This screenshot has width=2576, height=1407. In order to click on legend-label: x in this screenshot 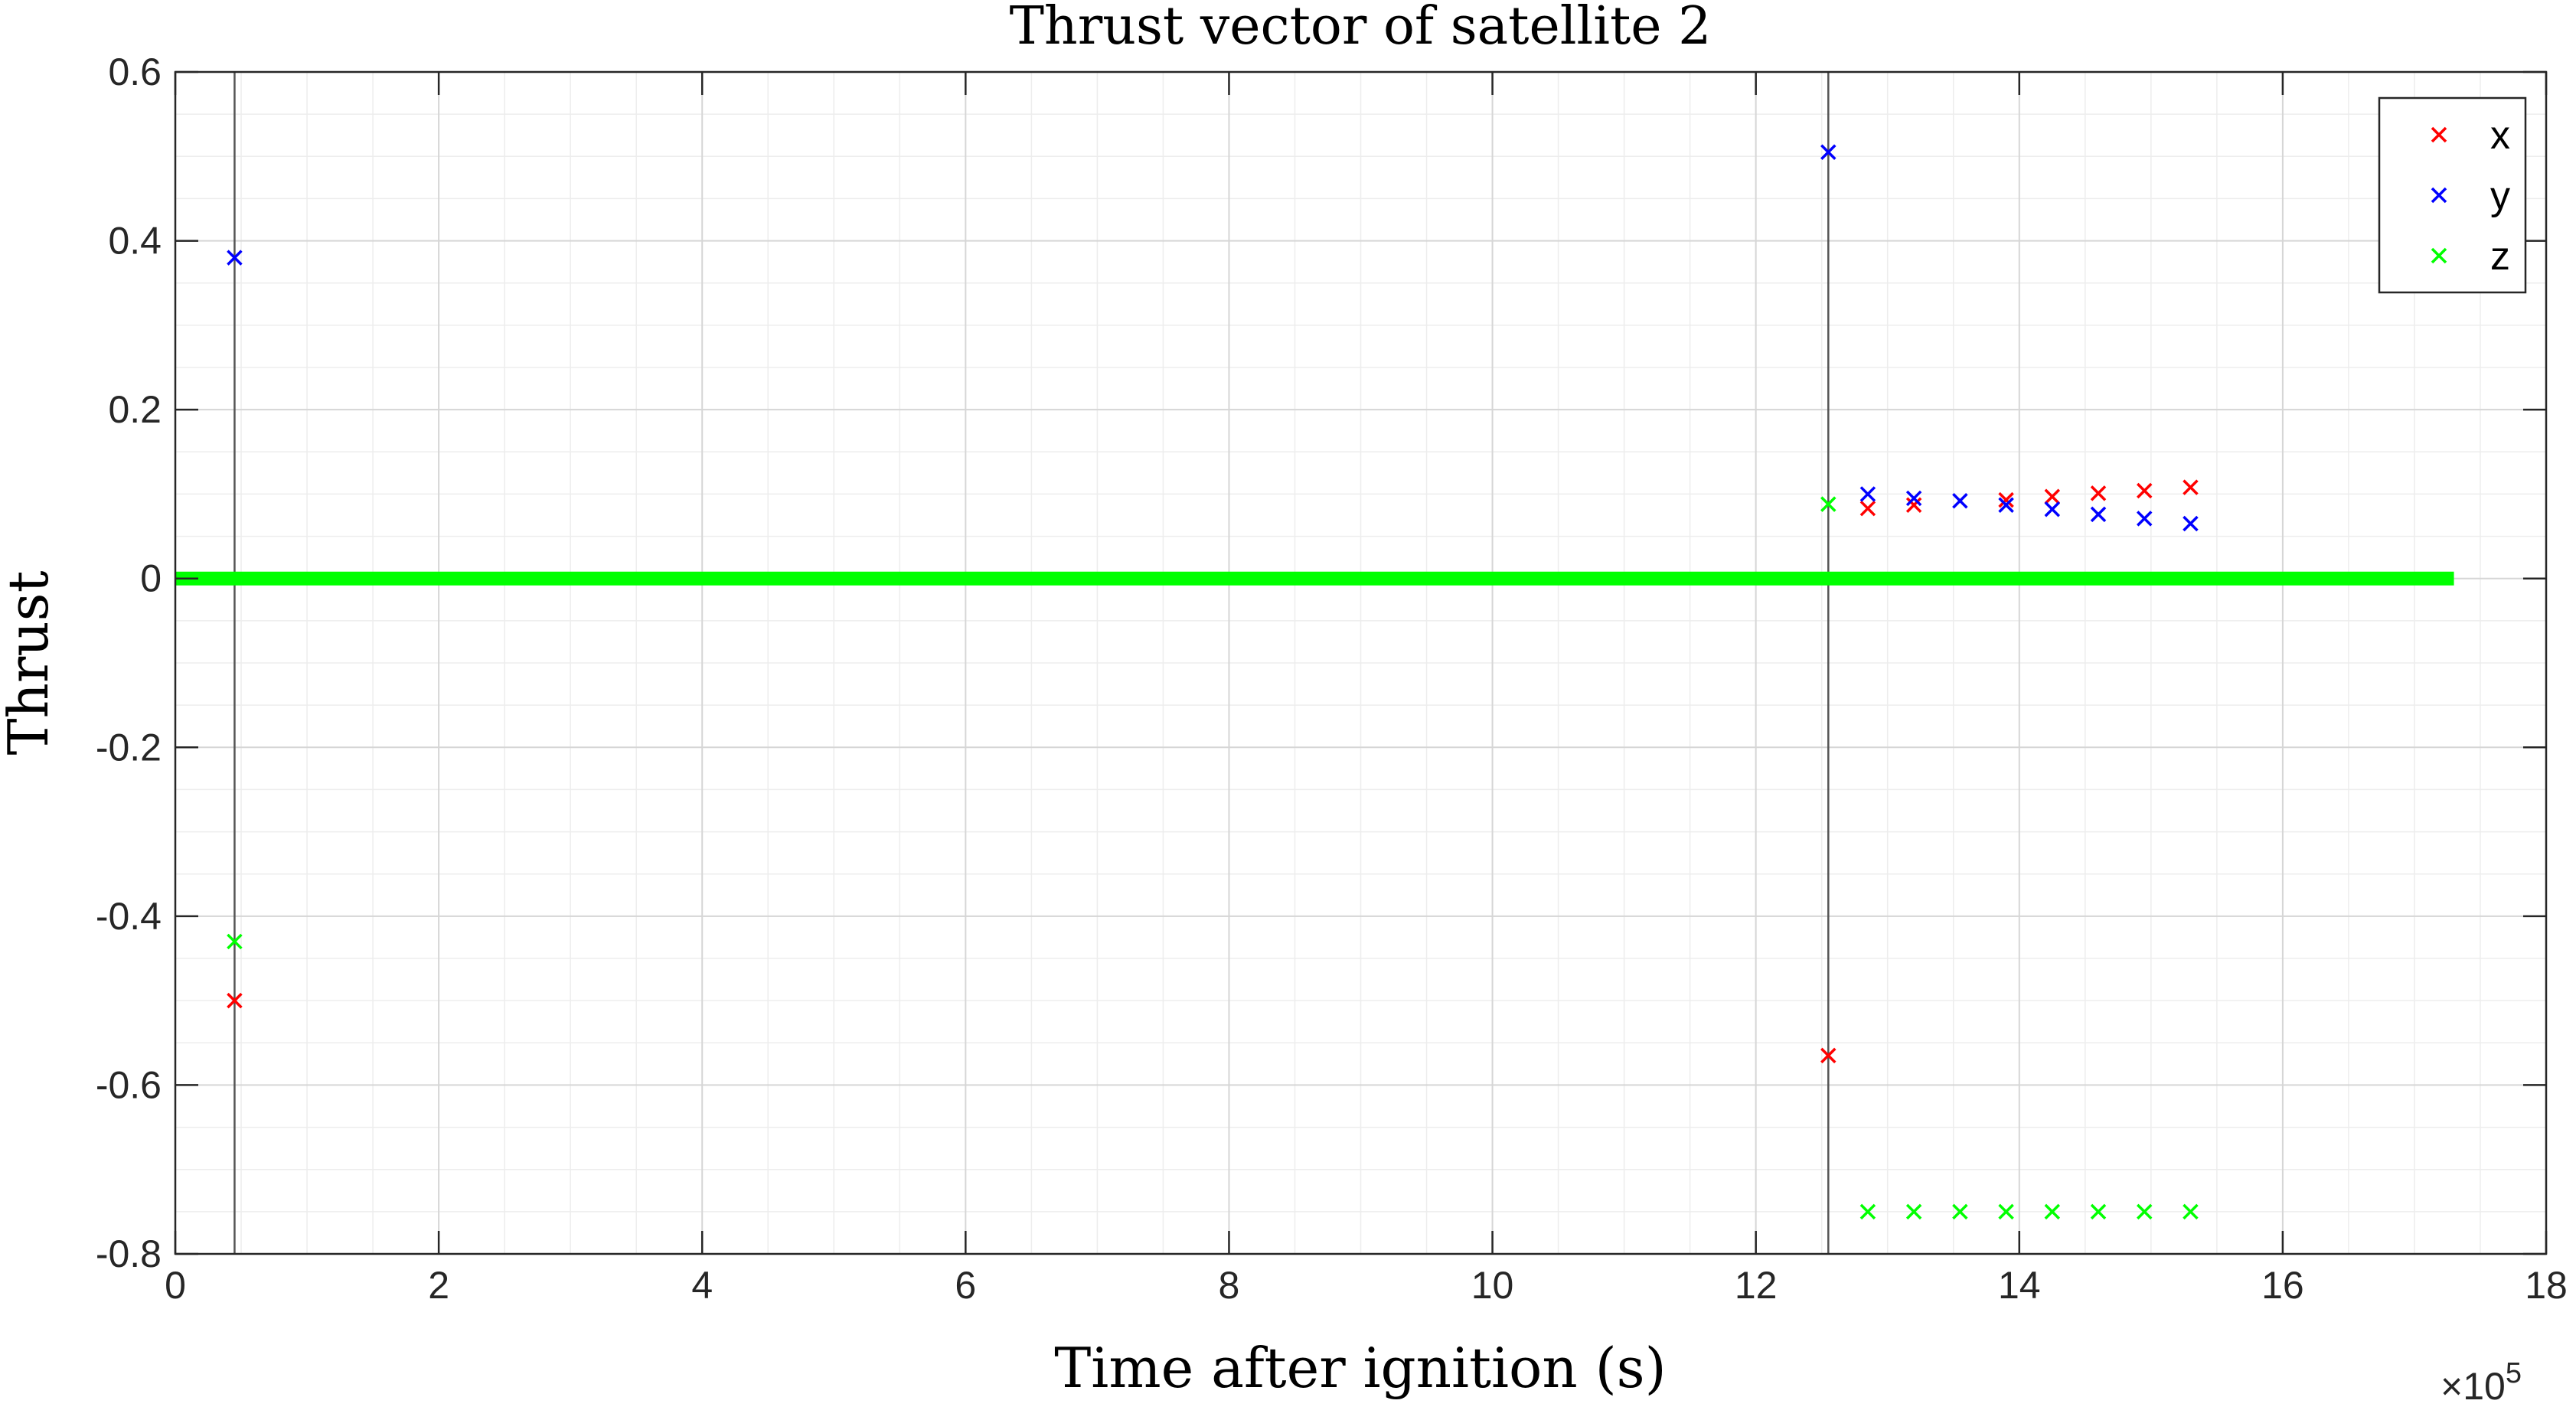, I will do `click(2500, 135)`.